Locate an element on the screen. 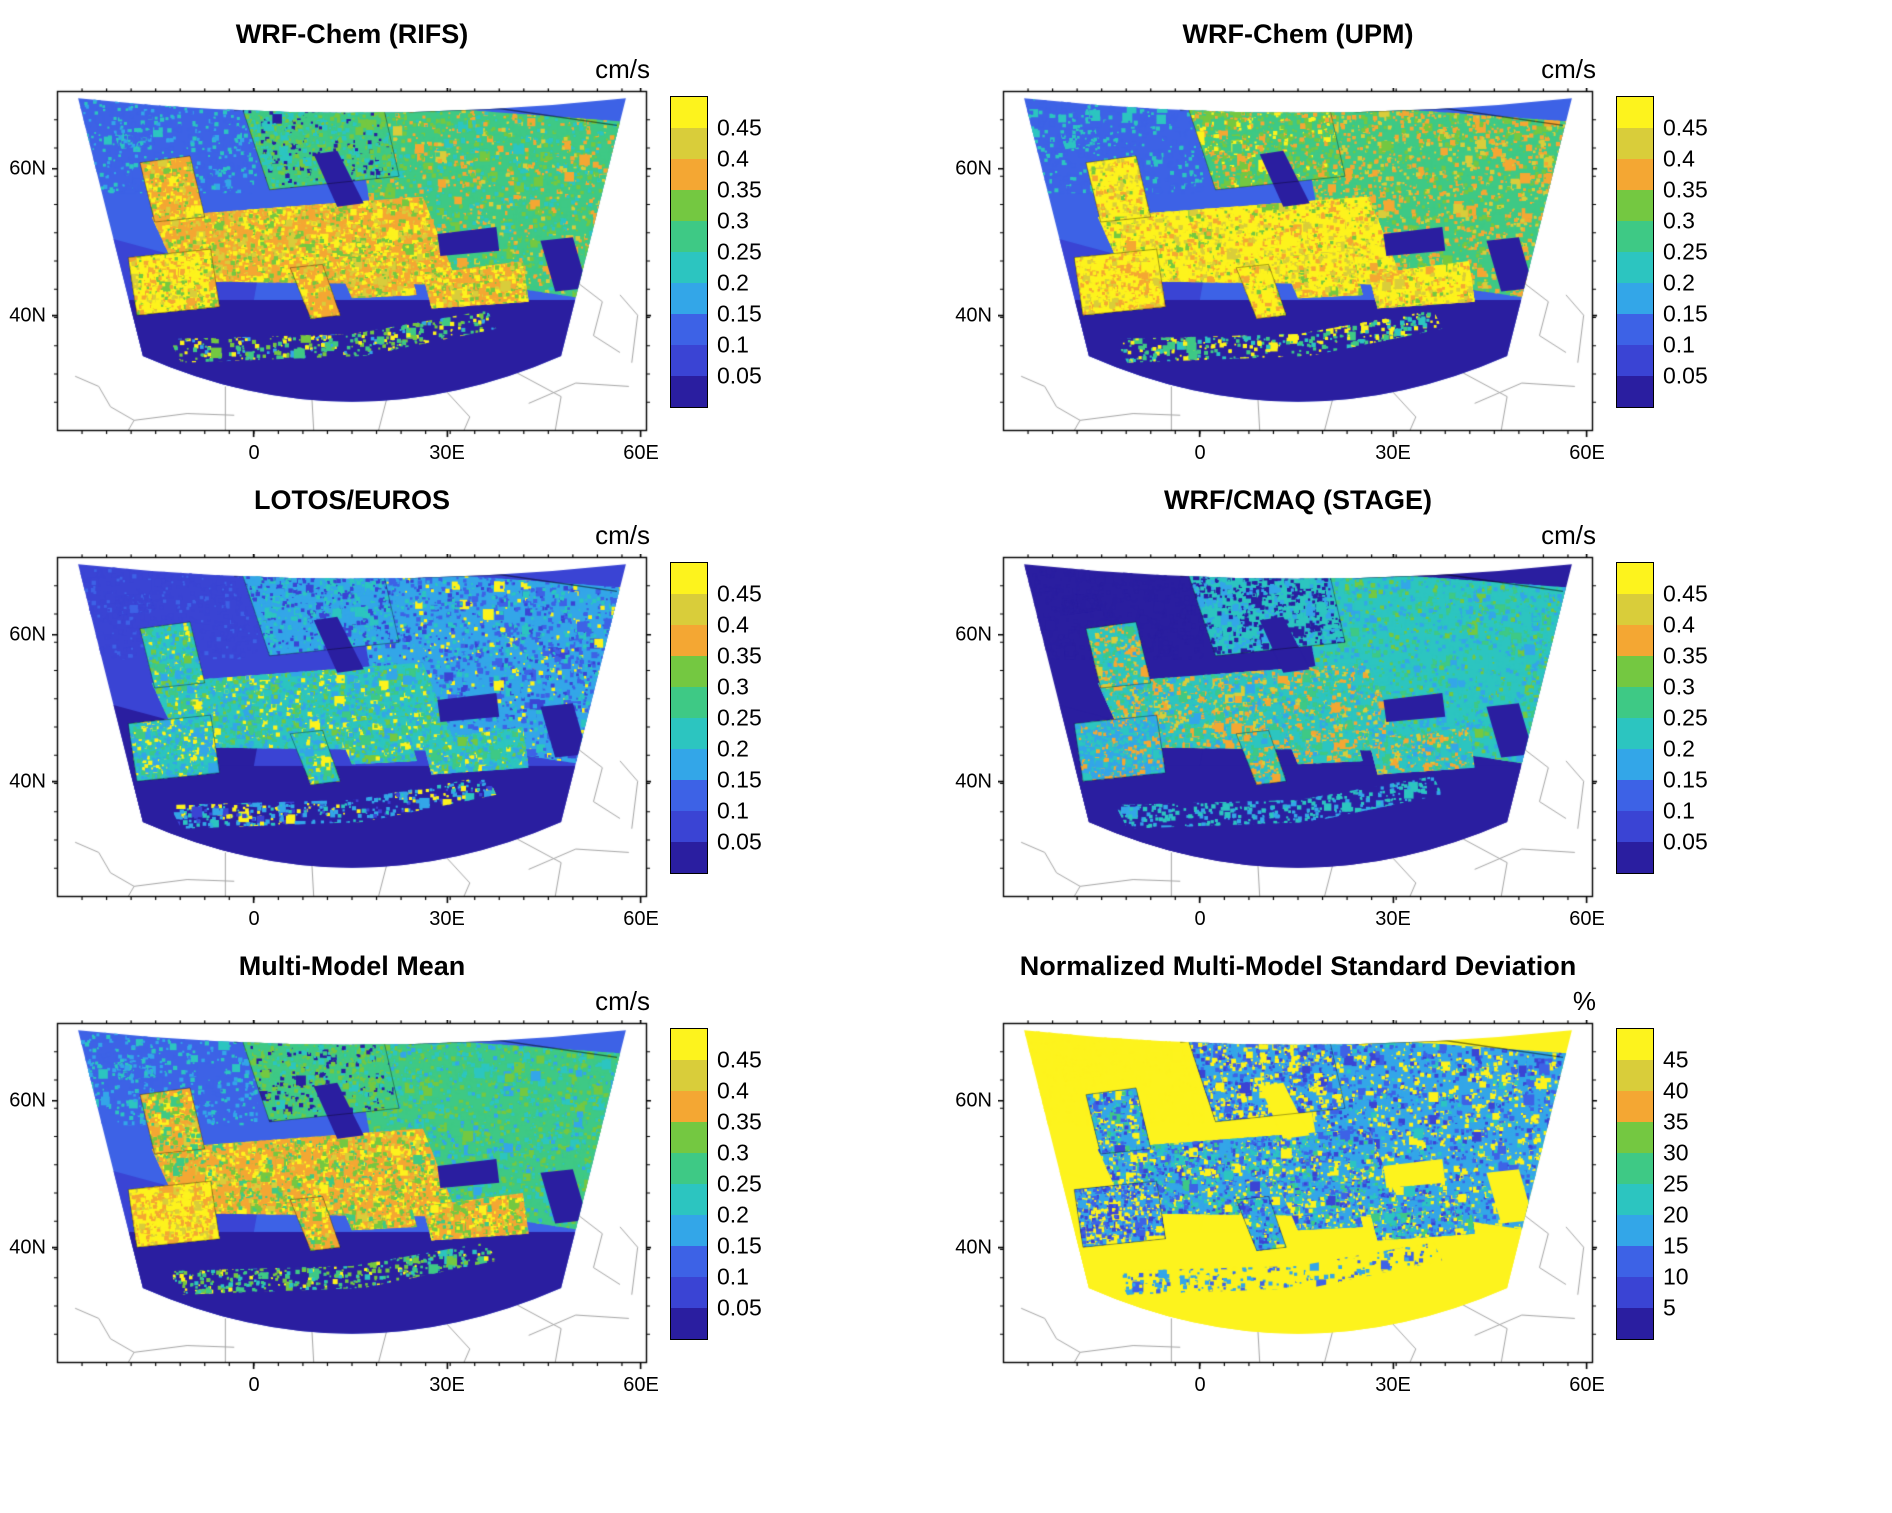 This screenshot has width=1892, height=1513. colorbar-tick-label: 40 is located at coordinates (1676, 1090).